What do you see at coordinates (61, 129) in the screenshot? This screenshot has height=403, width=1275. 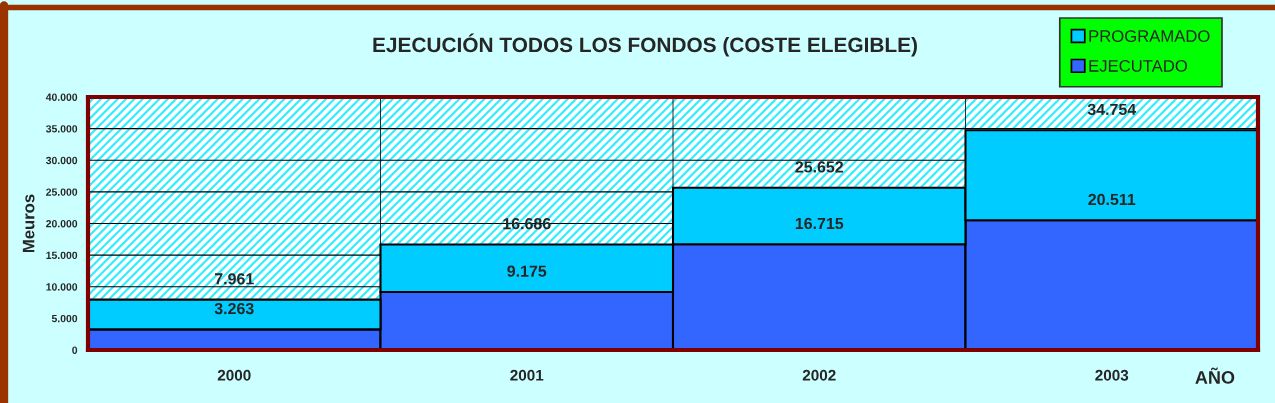 I see `y-tick-label: 35.000` at bounding box center [61, 129].